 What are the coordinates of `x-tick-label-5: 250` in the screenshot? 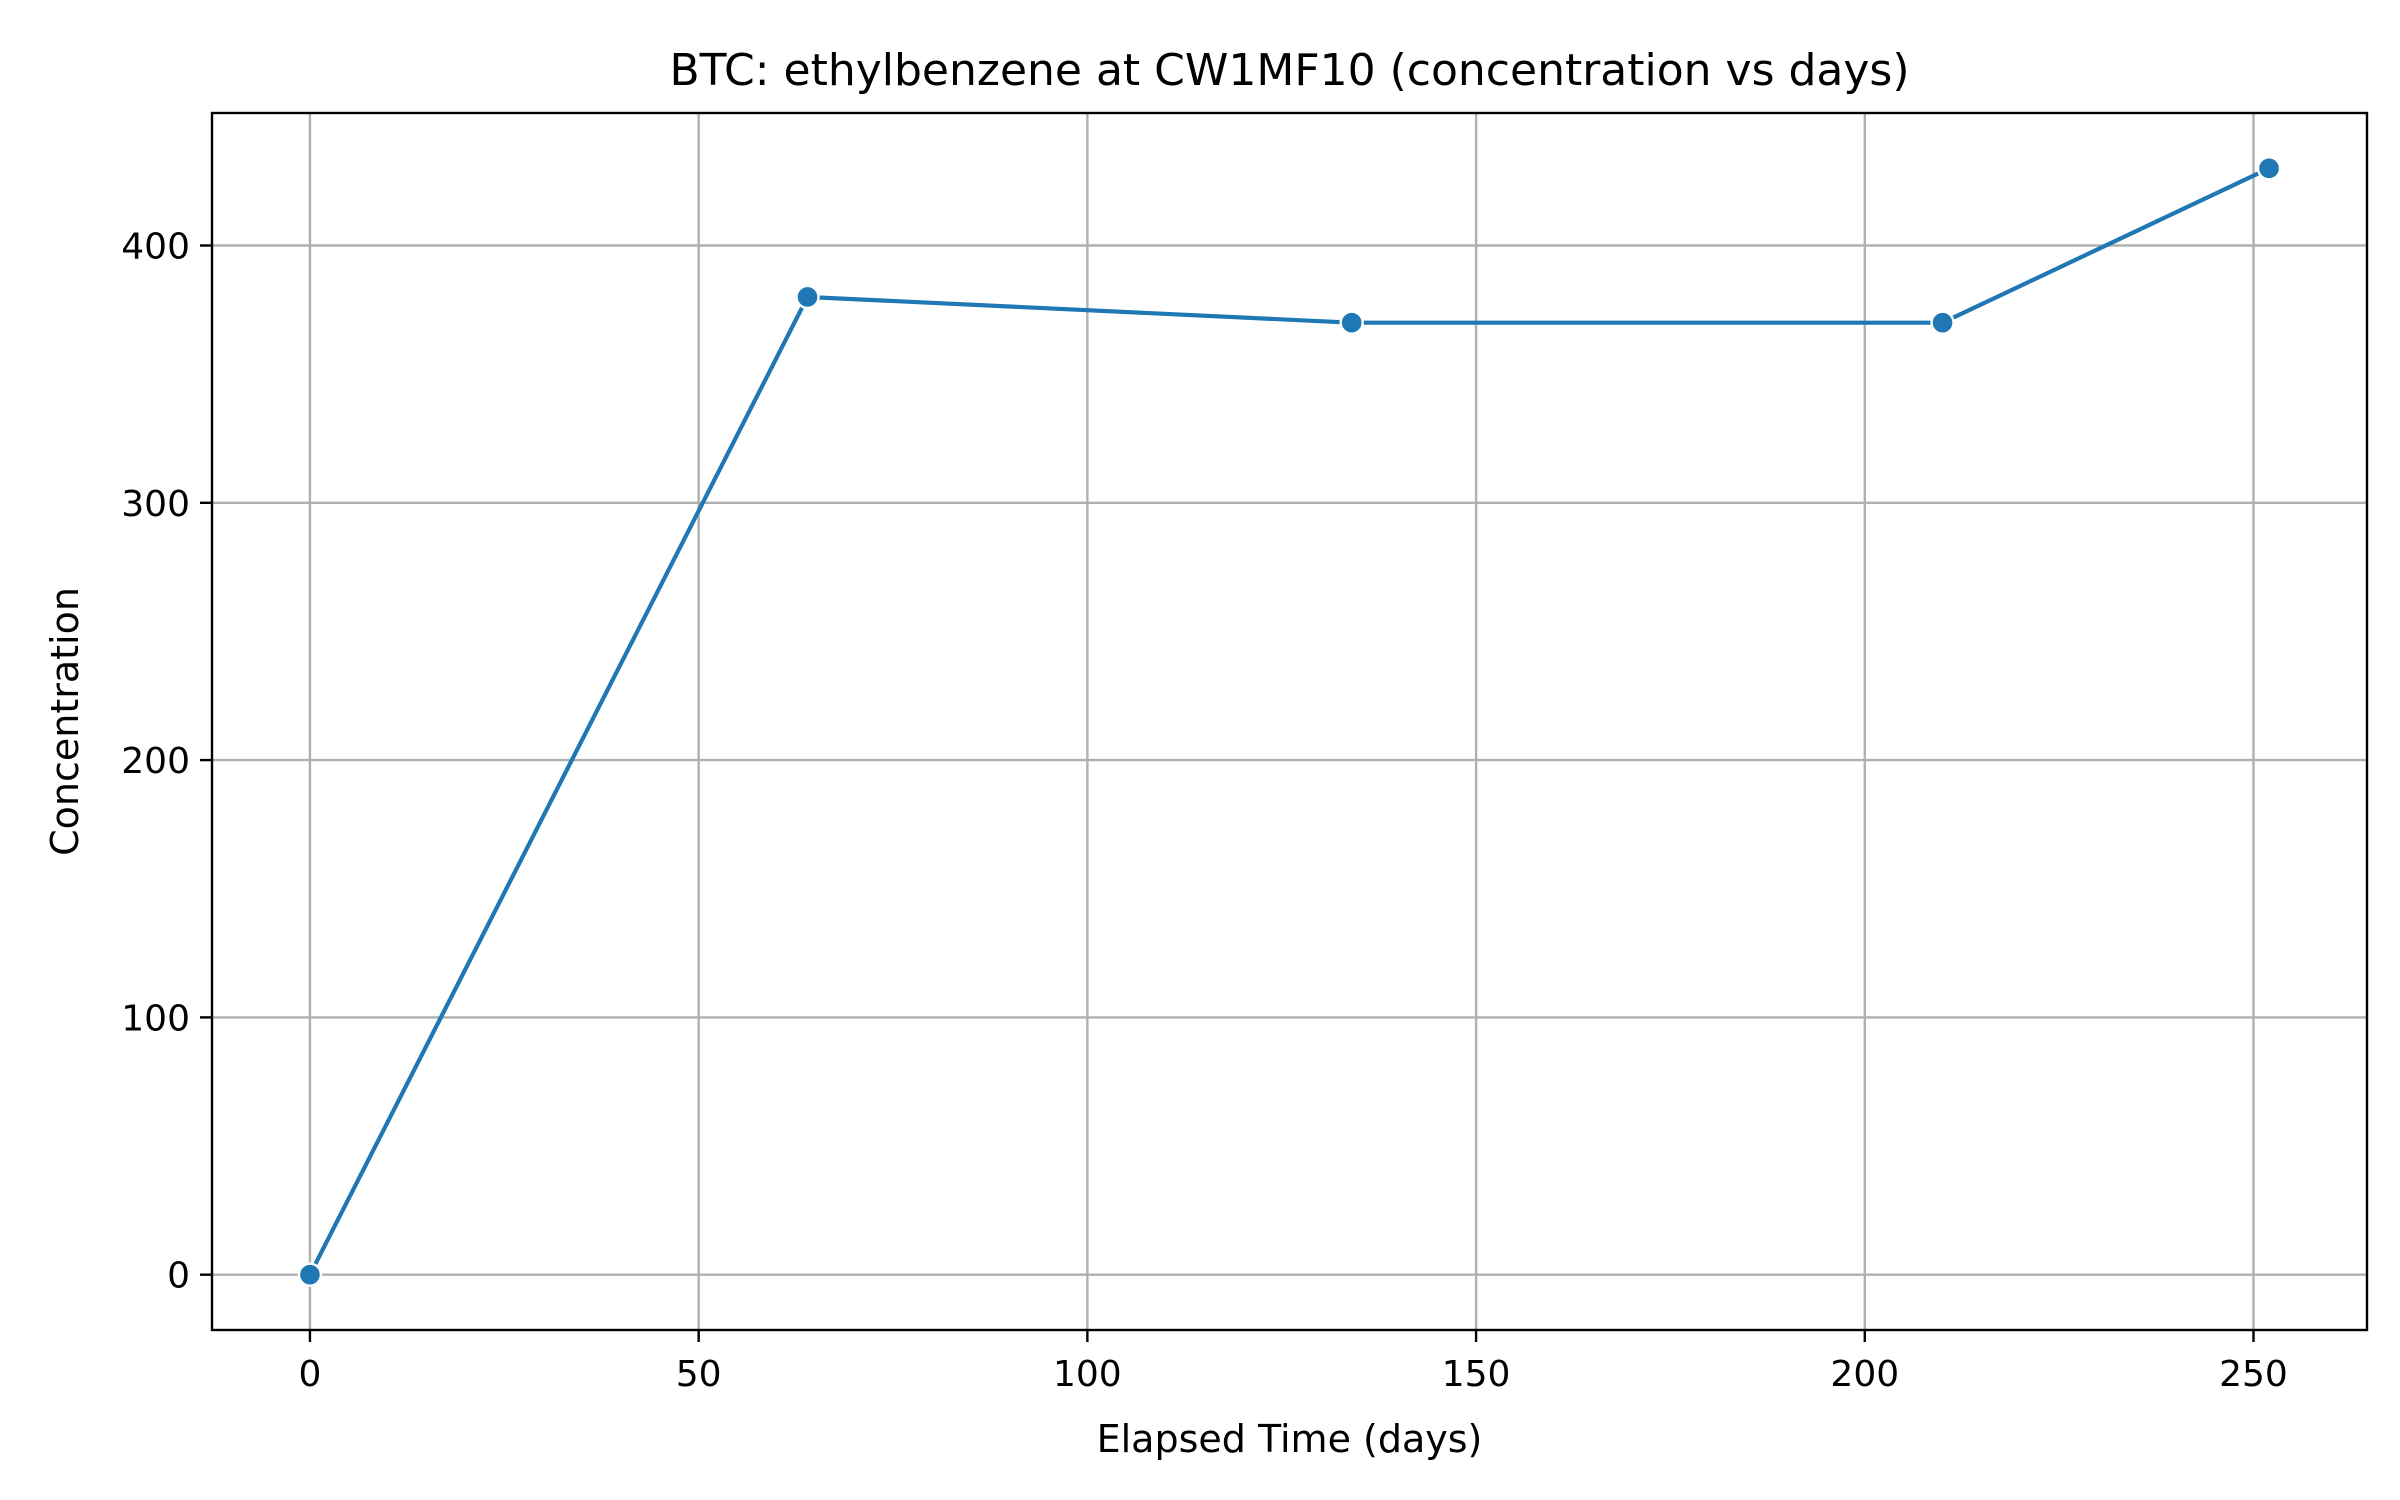 It's located at (2253, 1374).